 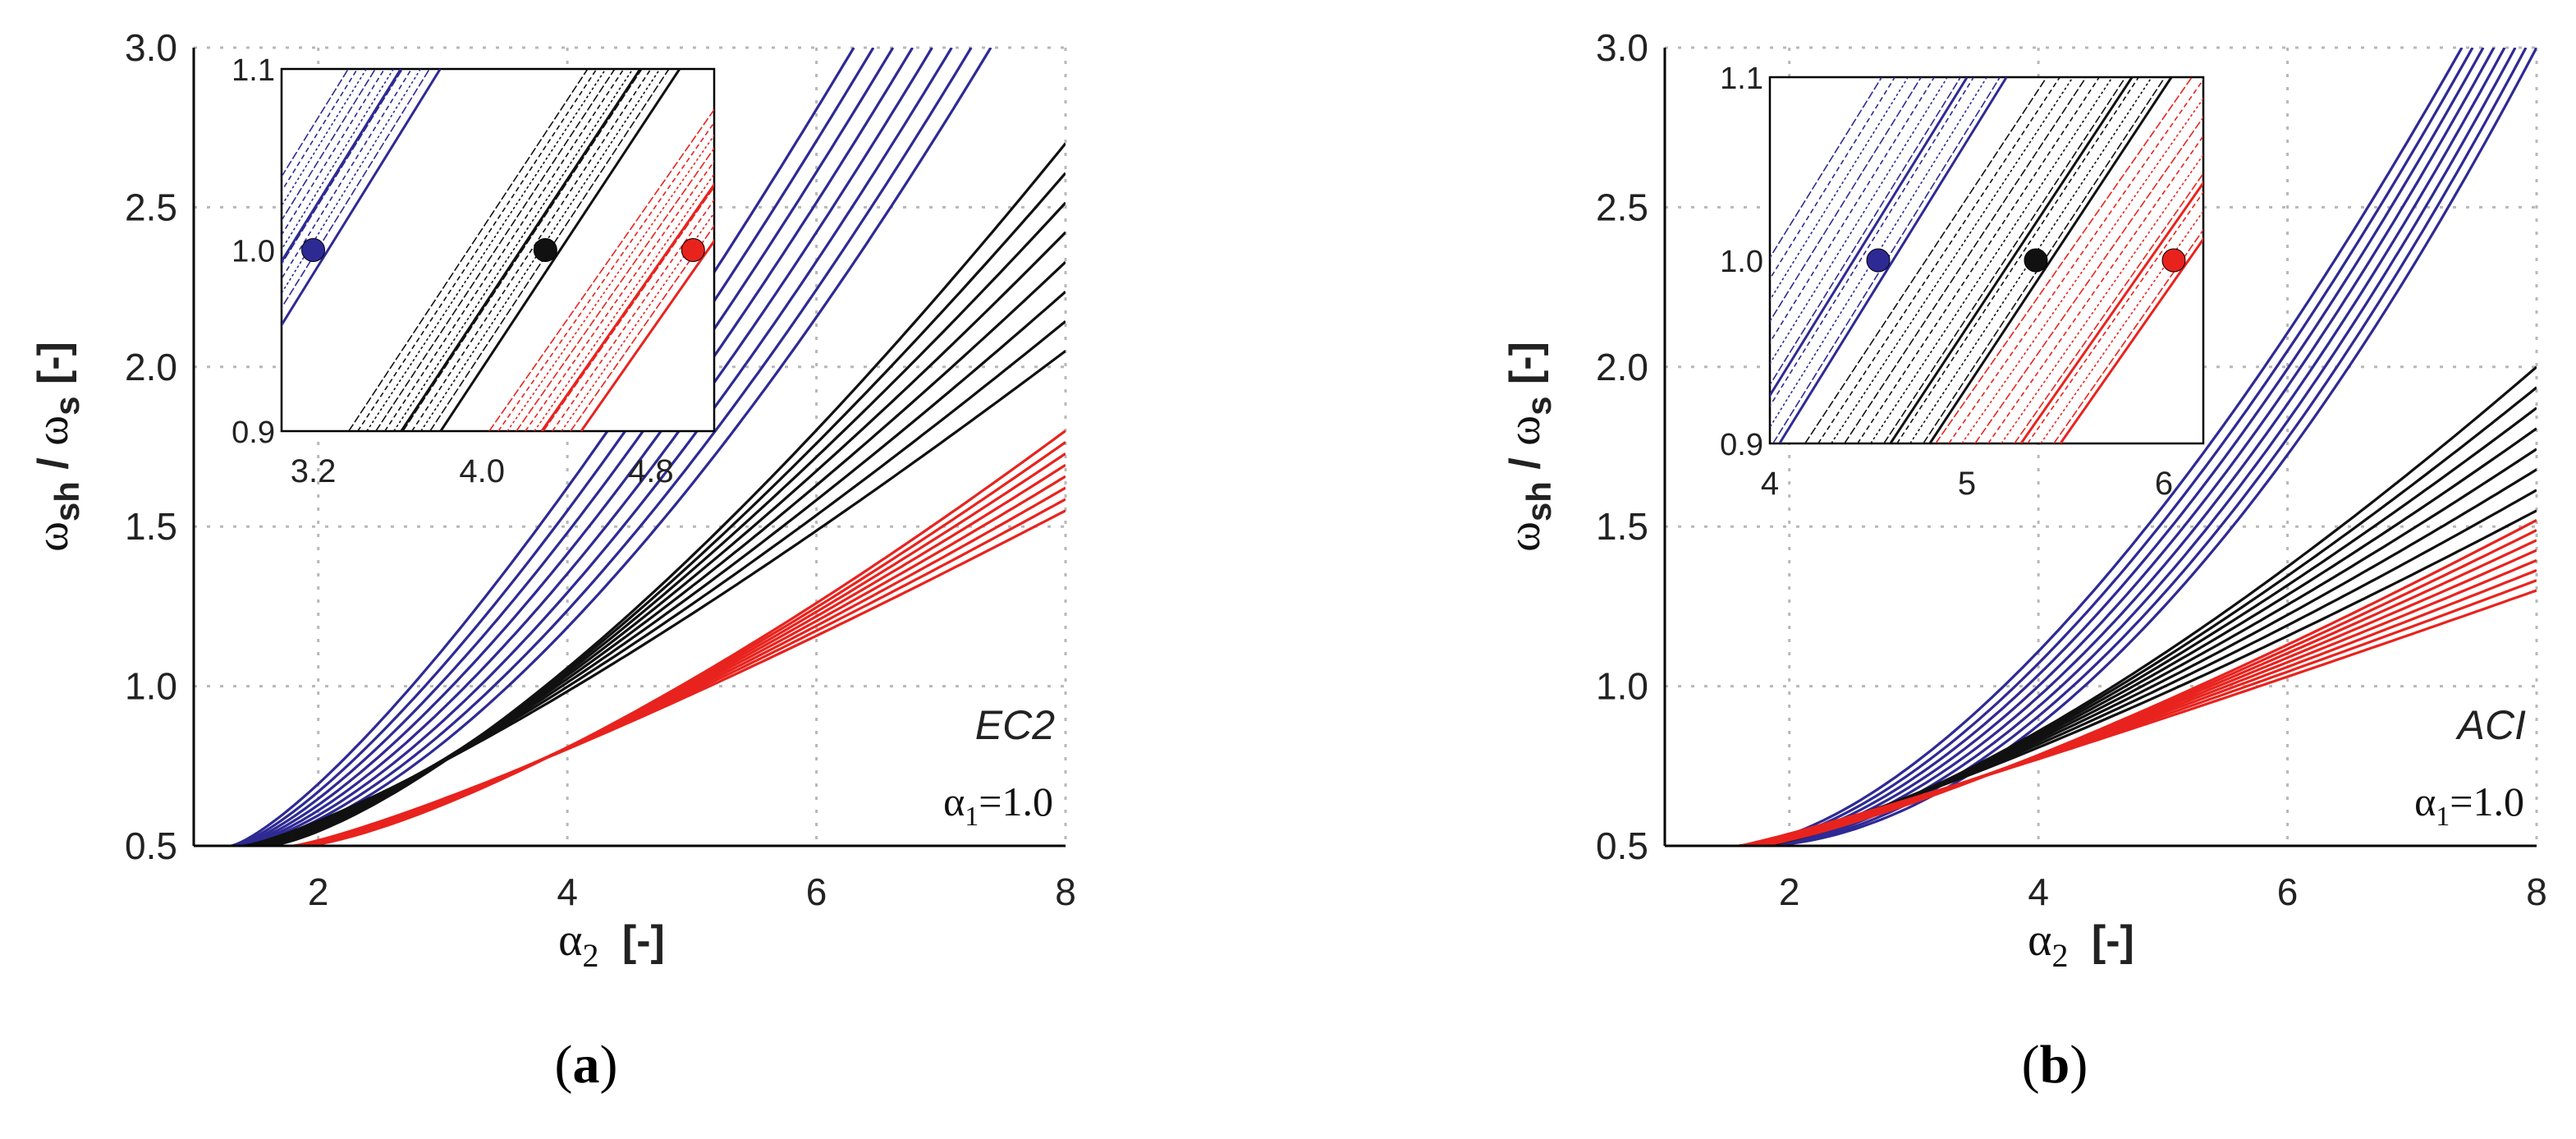 What do you see at coordinates (1622, 367) in the screenshot?
I see `y-tick-label: 2.0` at bounding box center [1622, 367].